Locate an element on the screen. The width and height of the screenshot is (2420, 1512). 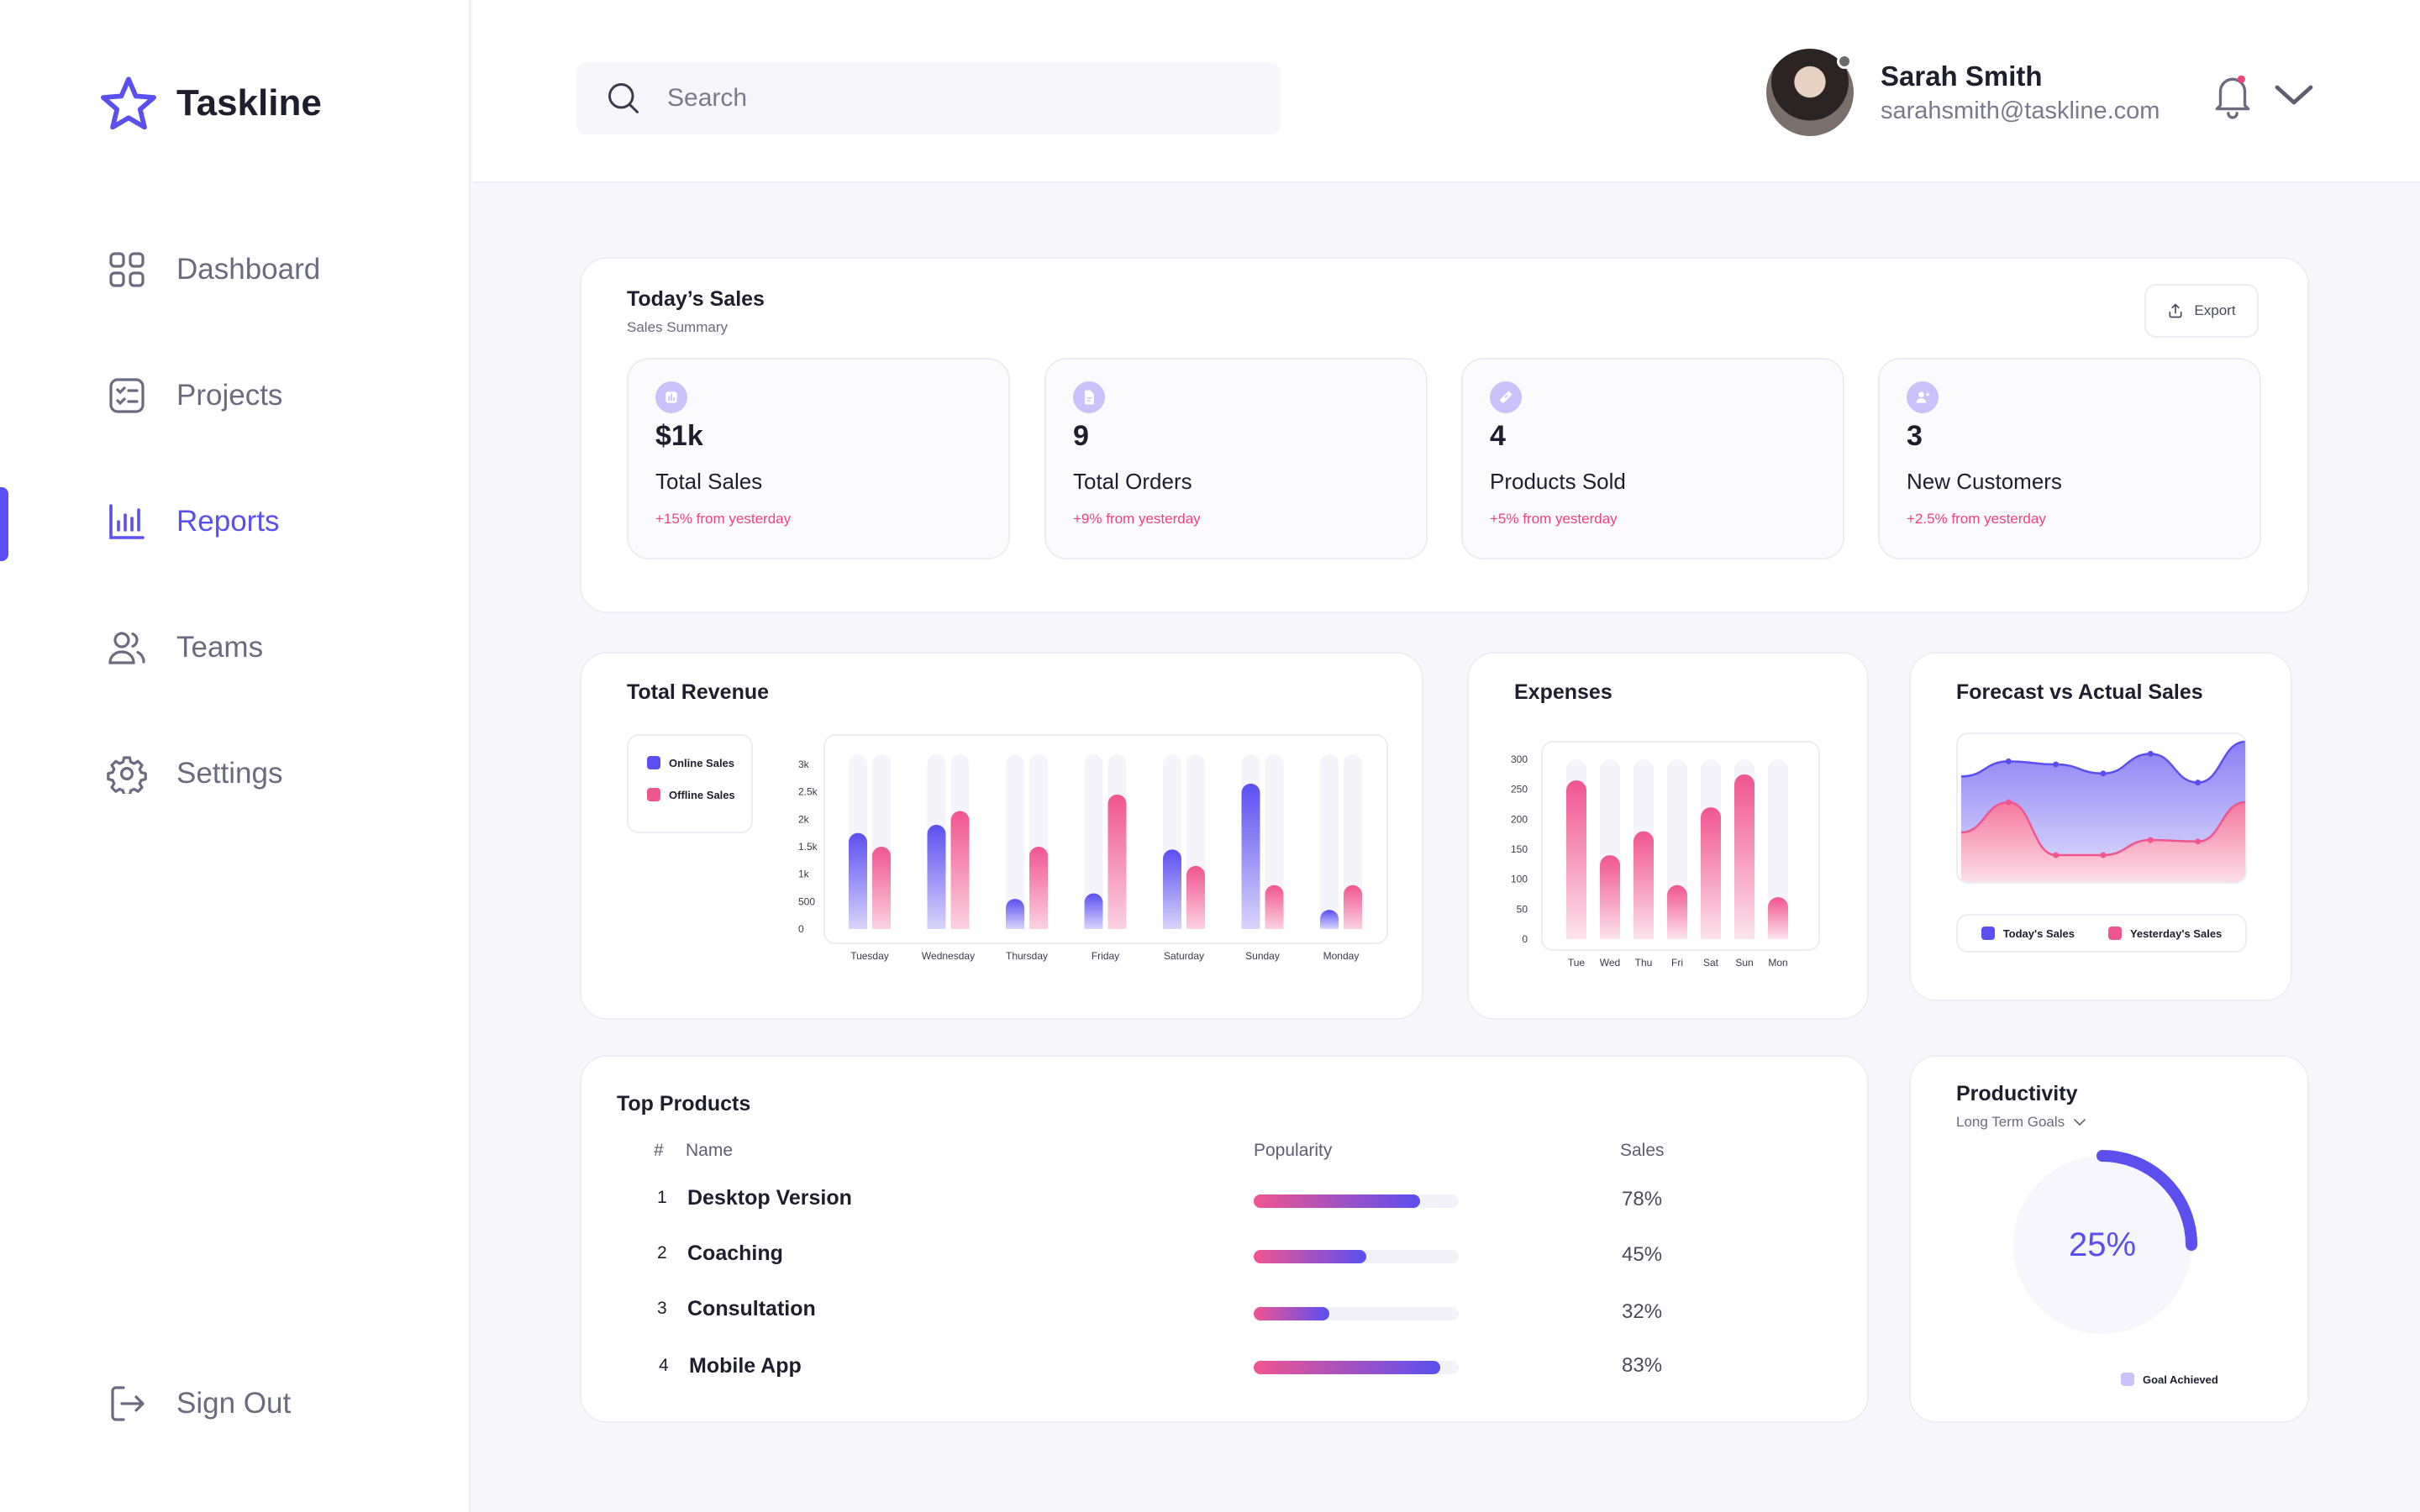
user-profile: Sarah Smith sarahsmith@taskline.com is located at coordinates (1963, 92).